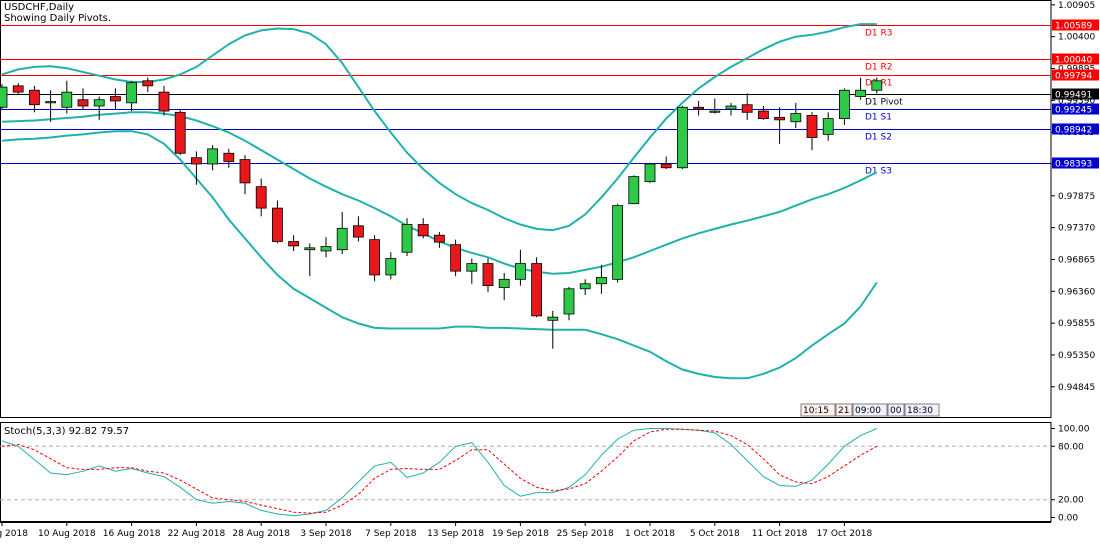 The width and height of the screenshot is (1100, 546). What do you see at coordinates (845, 534) in the screenshot?
I see `time-axis-label: 17 Oct 2018` at bounding box center [845, 534].